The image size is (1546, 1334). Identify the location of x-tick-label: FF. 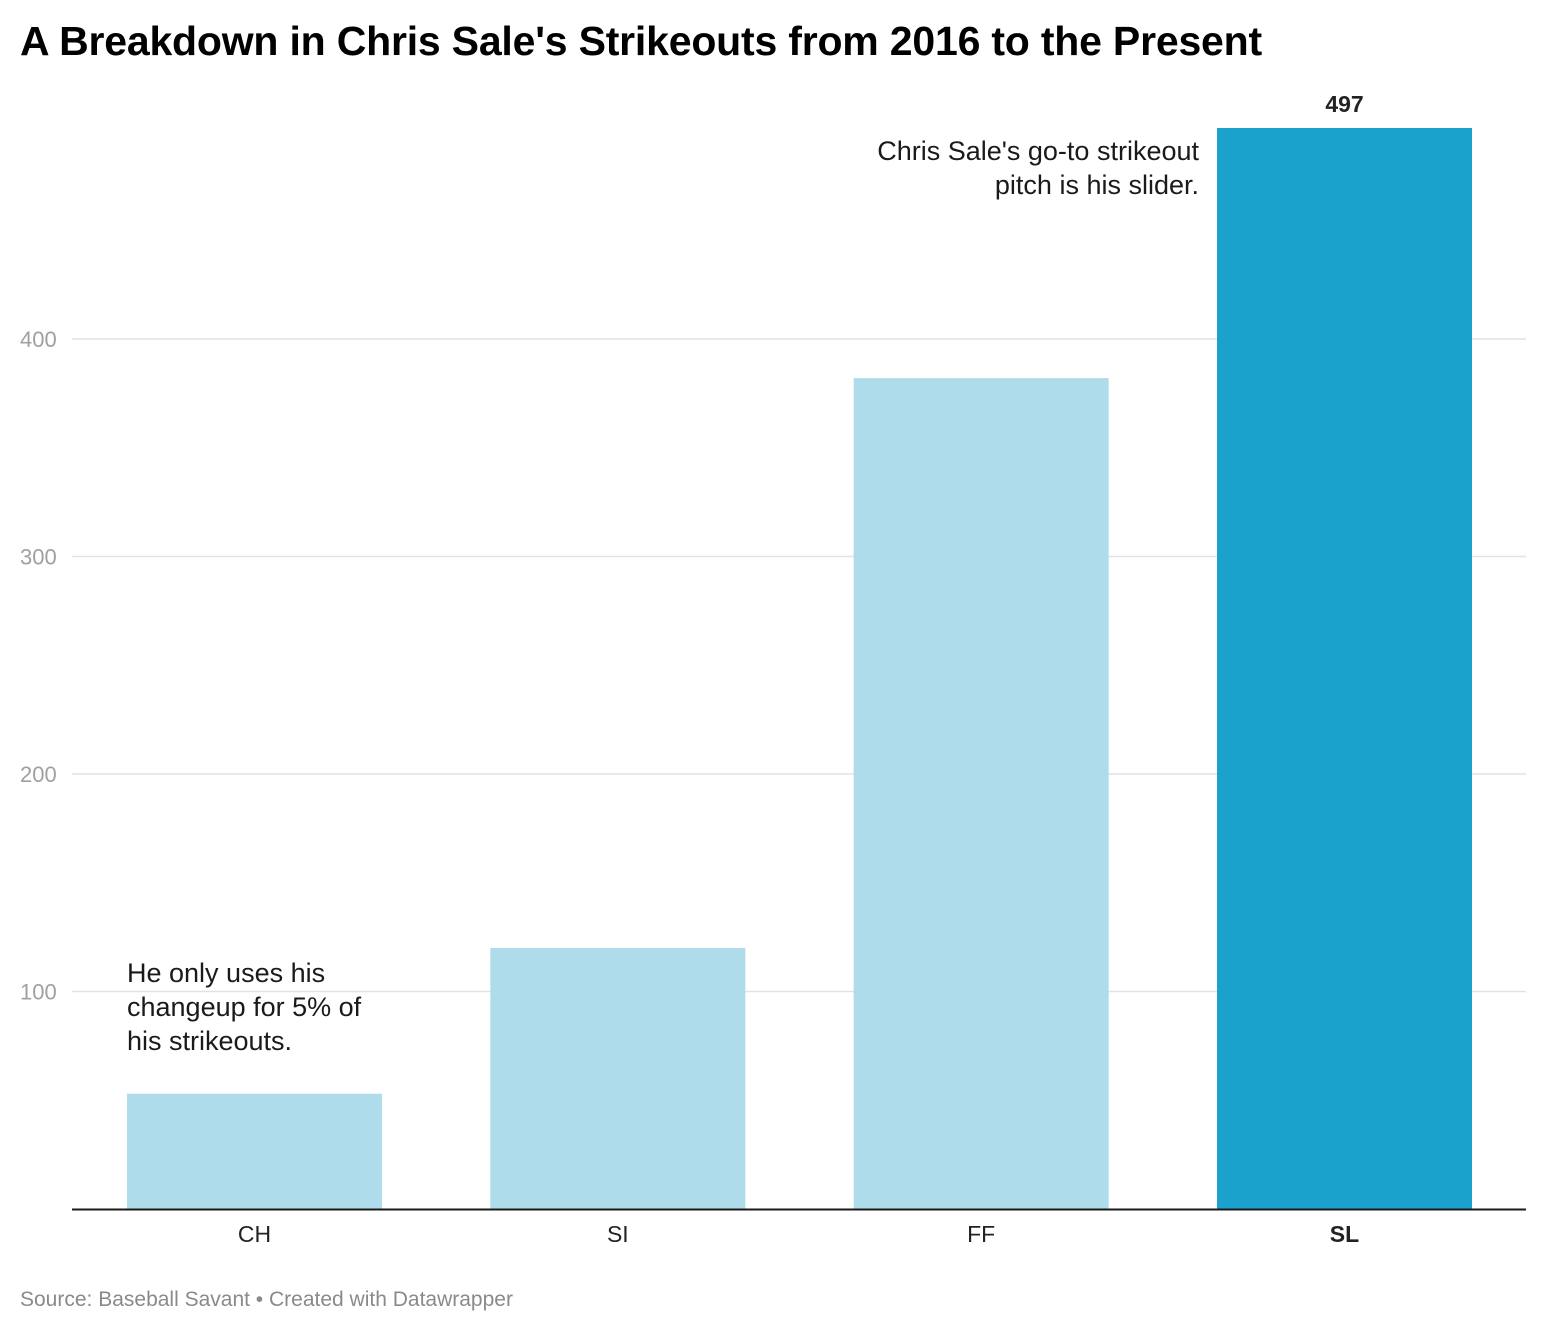
(981, 1234).